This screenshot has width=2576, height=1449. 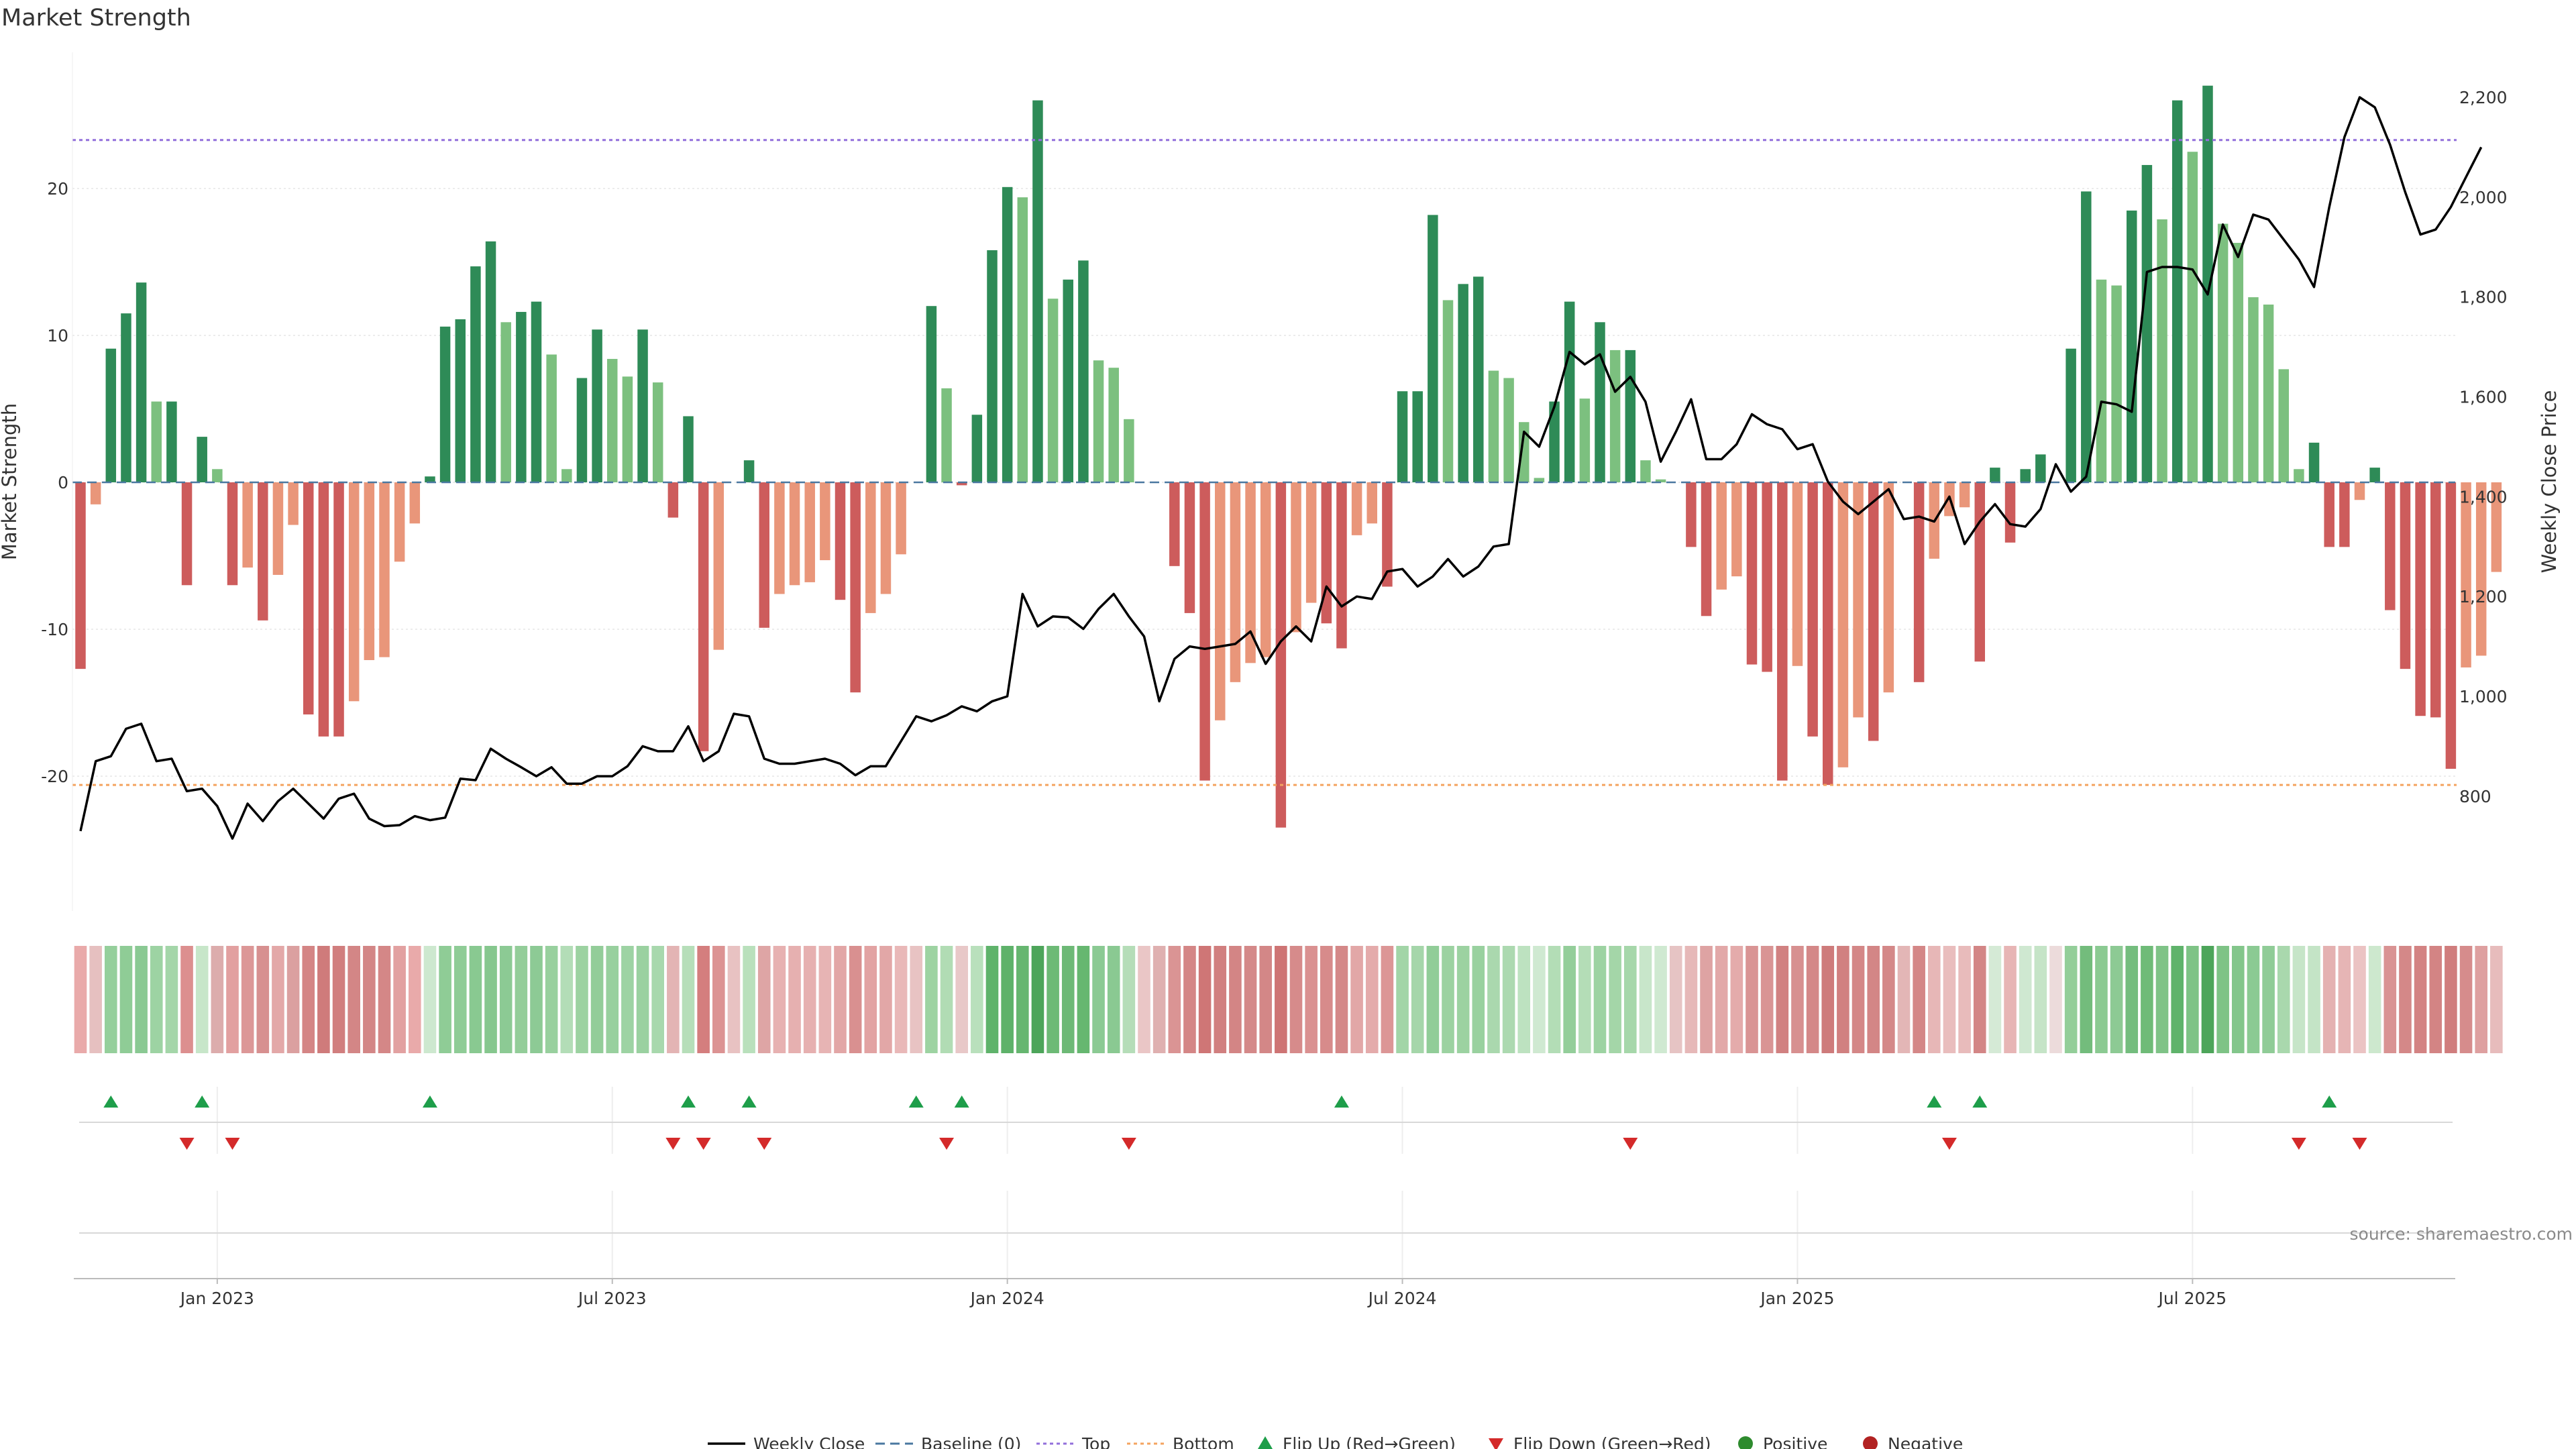 I want to click on x-tick-label: Jan 2023, so click(x=216, y=1298).